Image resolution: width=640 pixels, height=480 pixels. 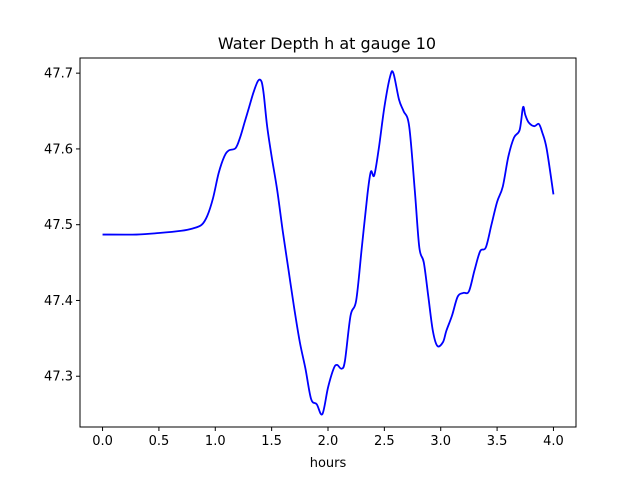 What do you see at coordinates (58, 225) in the screenshot?
I see `y-tick-label: 47.5` at bounding box center [58, 225].